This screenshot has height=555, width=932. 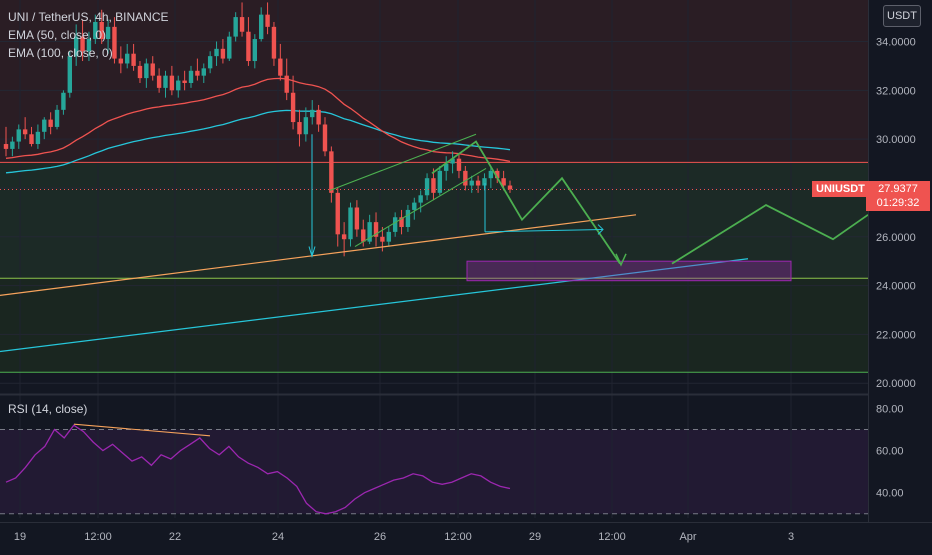 What do you see at coordinates (896, 140) in the screenshot?
I see `price-tick-label: 30.0000` at bounding box center [896, 140].